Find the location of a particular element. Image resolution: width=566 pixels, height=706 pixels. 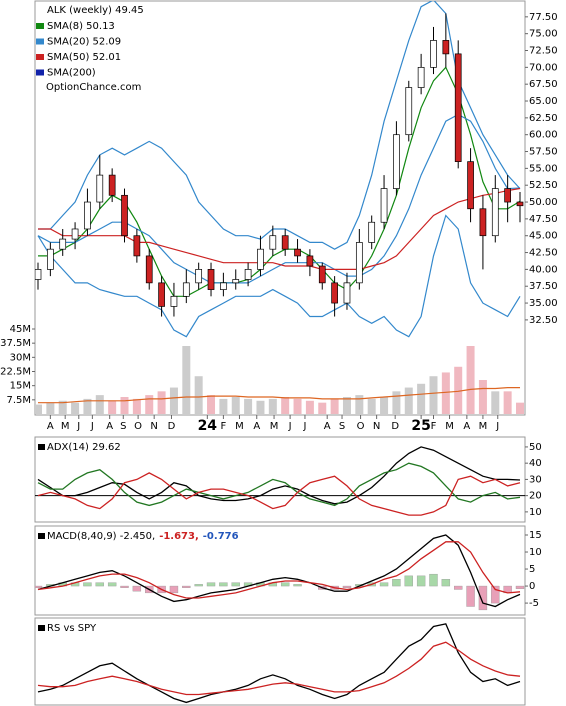

panel-label: MACD(8,40,9) -2.450, -1.673, -0.776 is located at coordinates (143, 536).